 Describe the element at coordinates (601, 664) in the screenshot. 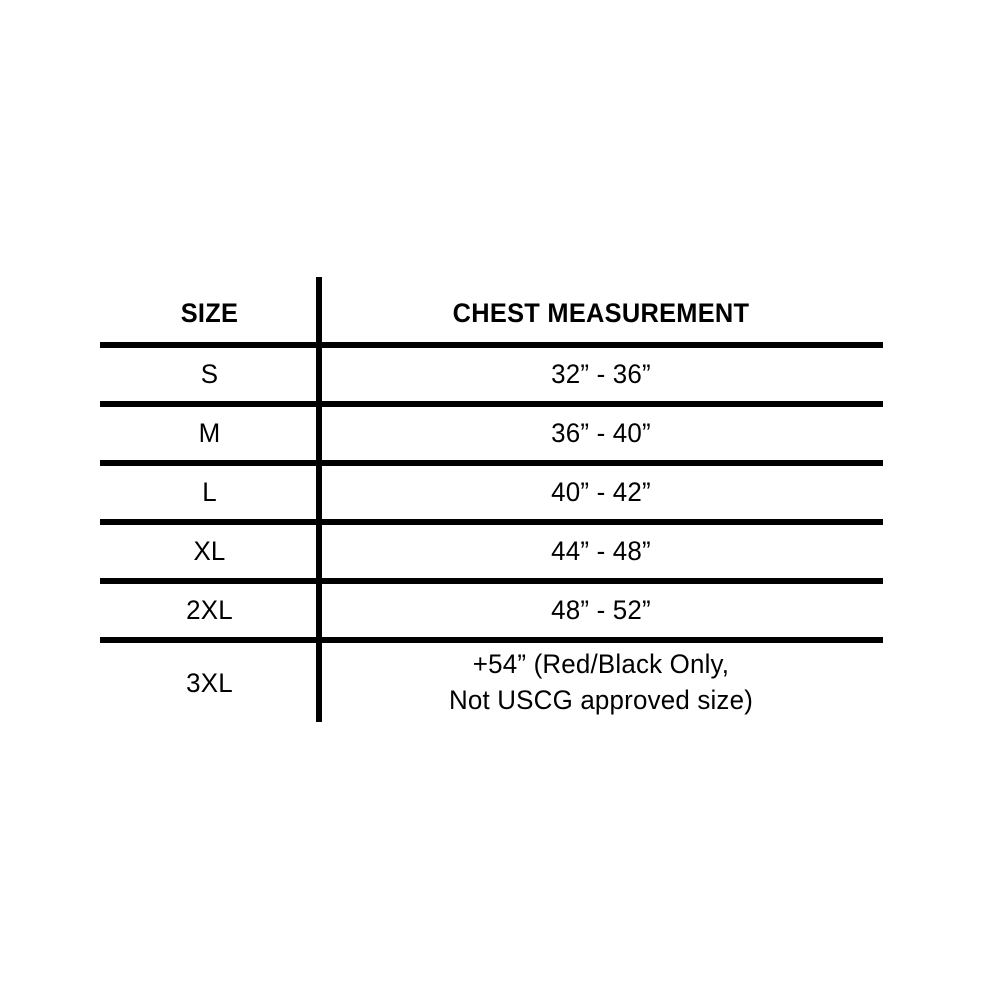

I see `cell-chest-3xl-line1: +54” (Red/Black Only,` at that location.